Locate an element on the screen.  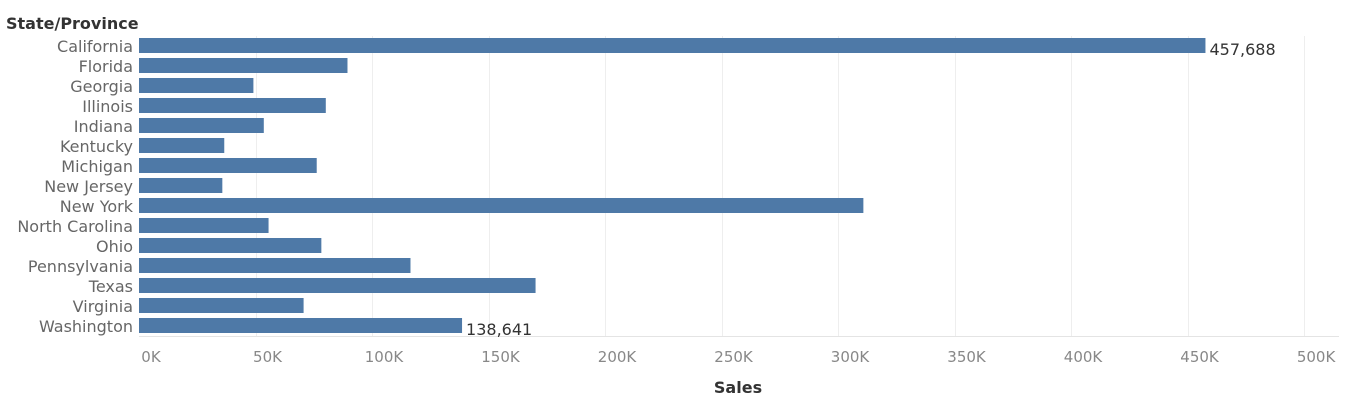
bar-california is located at coordinates (672, 45).